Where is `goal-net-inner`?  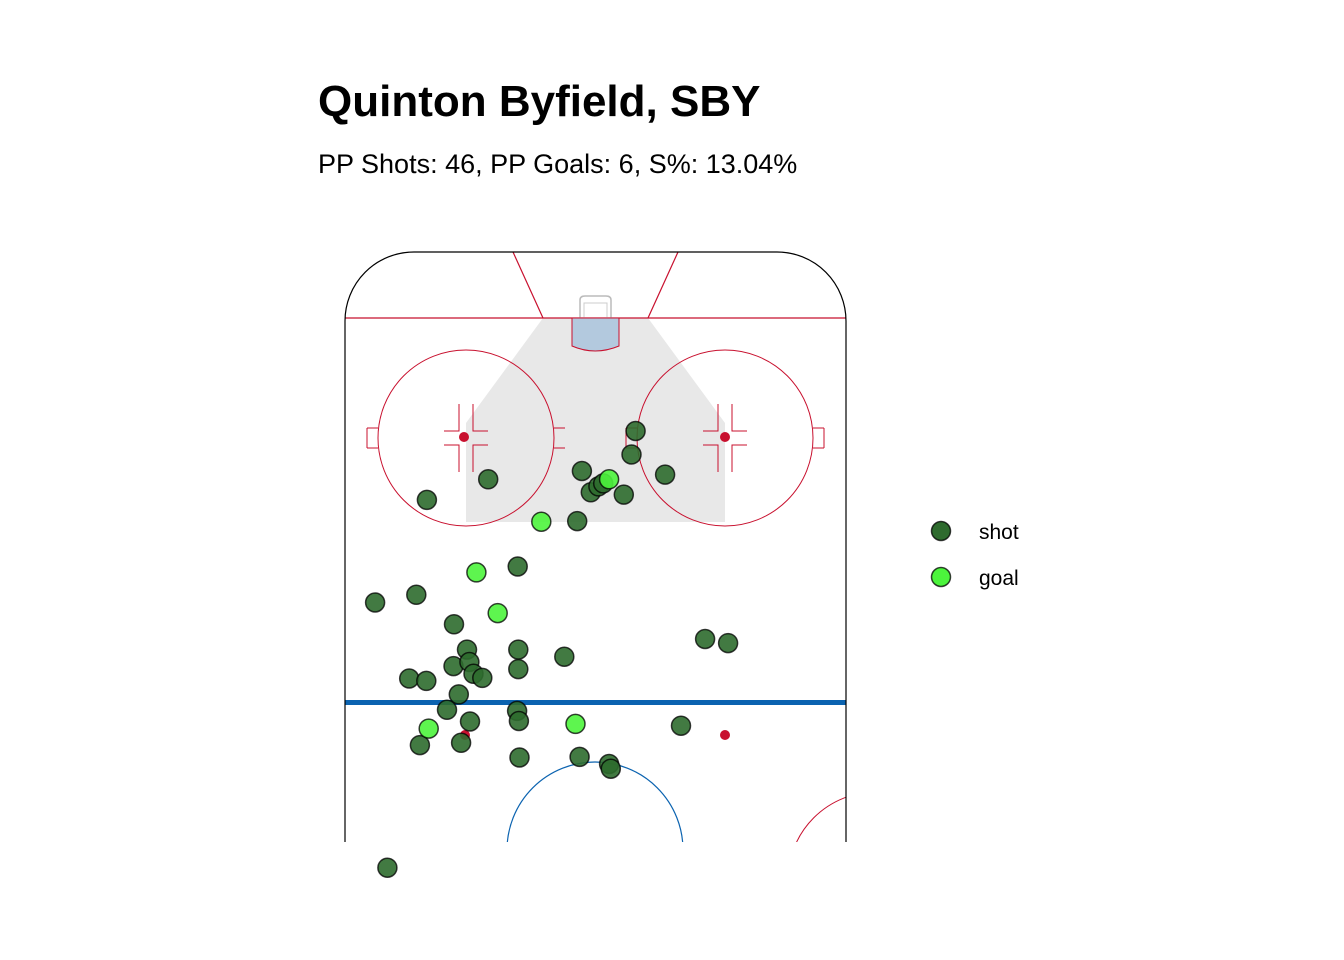
goal-net-inner is located at coordinates (595, 310).